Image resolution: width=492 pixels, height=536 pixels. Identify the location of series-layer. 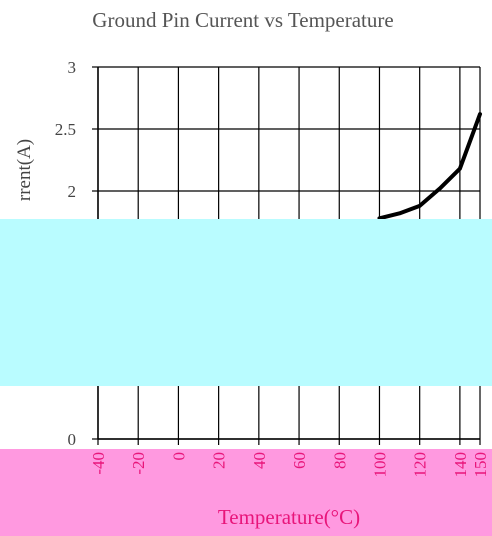
(429, 166).